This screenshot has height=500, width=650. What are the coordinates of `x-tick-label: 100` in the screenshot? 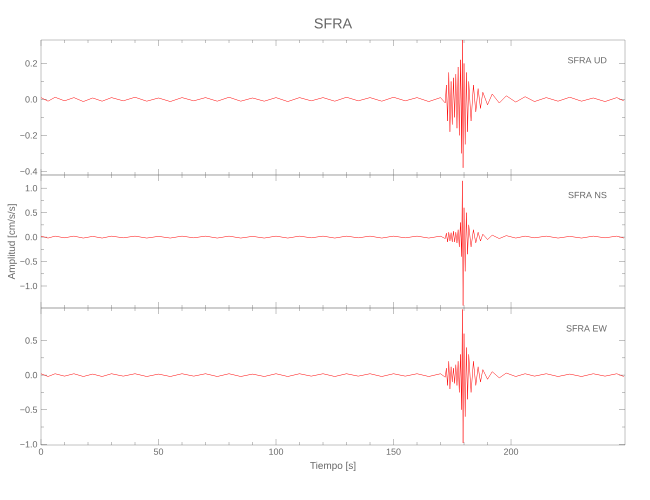 It's located at (276, 451).